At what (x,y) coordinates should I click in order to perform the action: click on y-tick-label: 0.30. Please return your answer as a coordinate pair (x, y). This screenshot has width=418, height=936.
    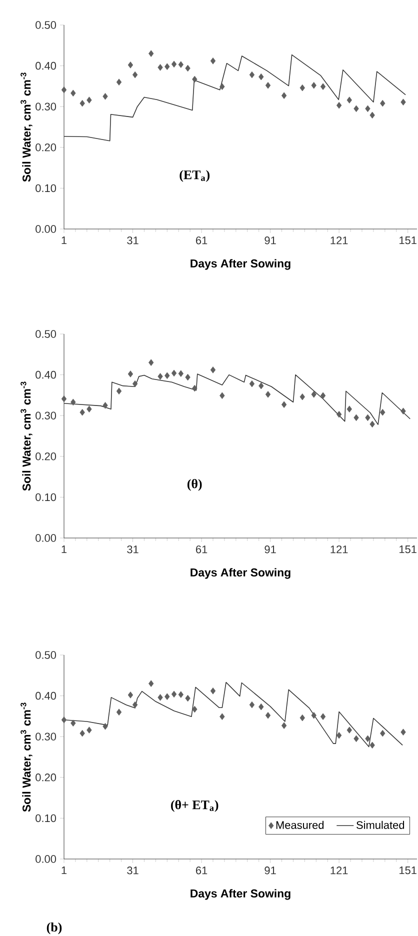
    Looking at the image, I should click on (46, 106).